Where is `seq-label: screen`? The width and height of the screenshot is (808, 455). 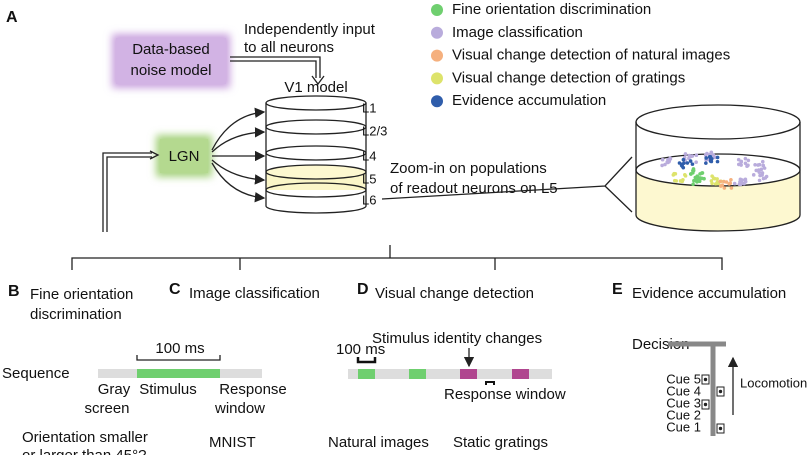
seq-label: screen is located at coordinates (106, 408).